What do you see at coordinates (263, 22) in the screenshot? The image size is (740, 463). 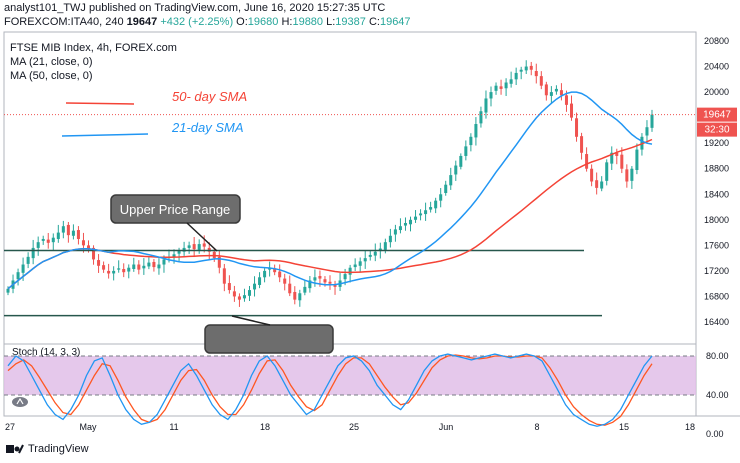 I see `open-value: 19680` at bounding box center [263, 22].